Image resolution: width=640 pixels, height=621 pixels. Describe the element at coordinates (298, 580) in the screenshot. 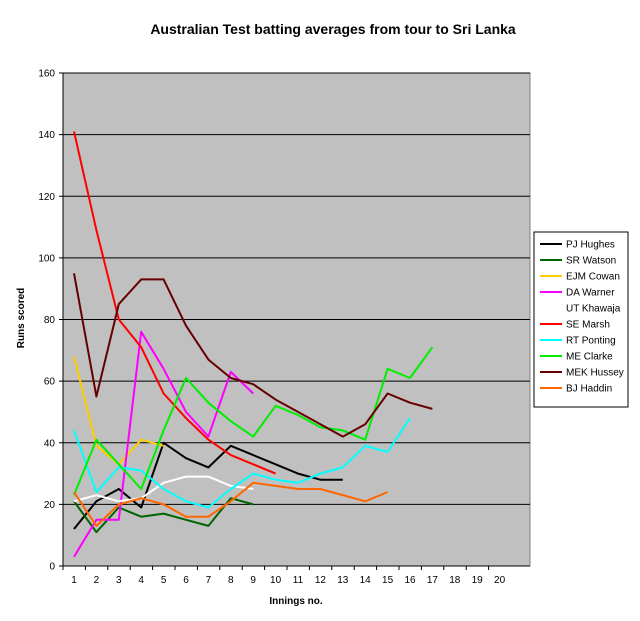

I see `x-tick-label: 11` at that location.